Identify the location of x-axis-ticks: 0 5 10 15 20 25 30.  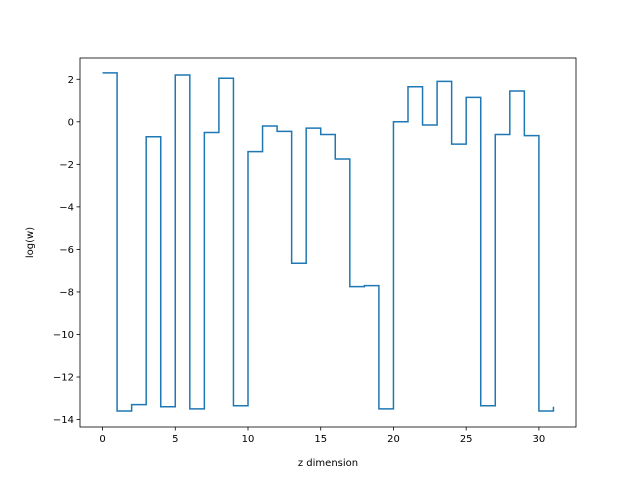
(322, 436).